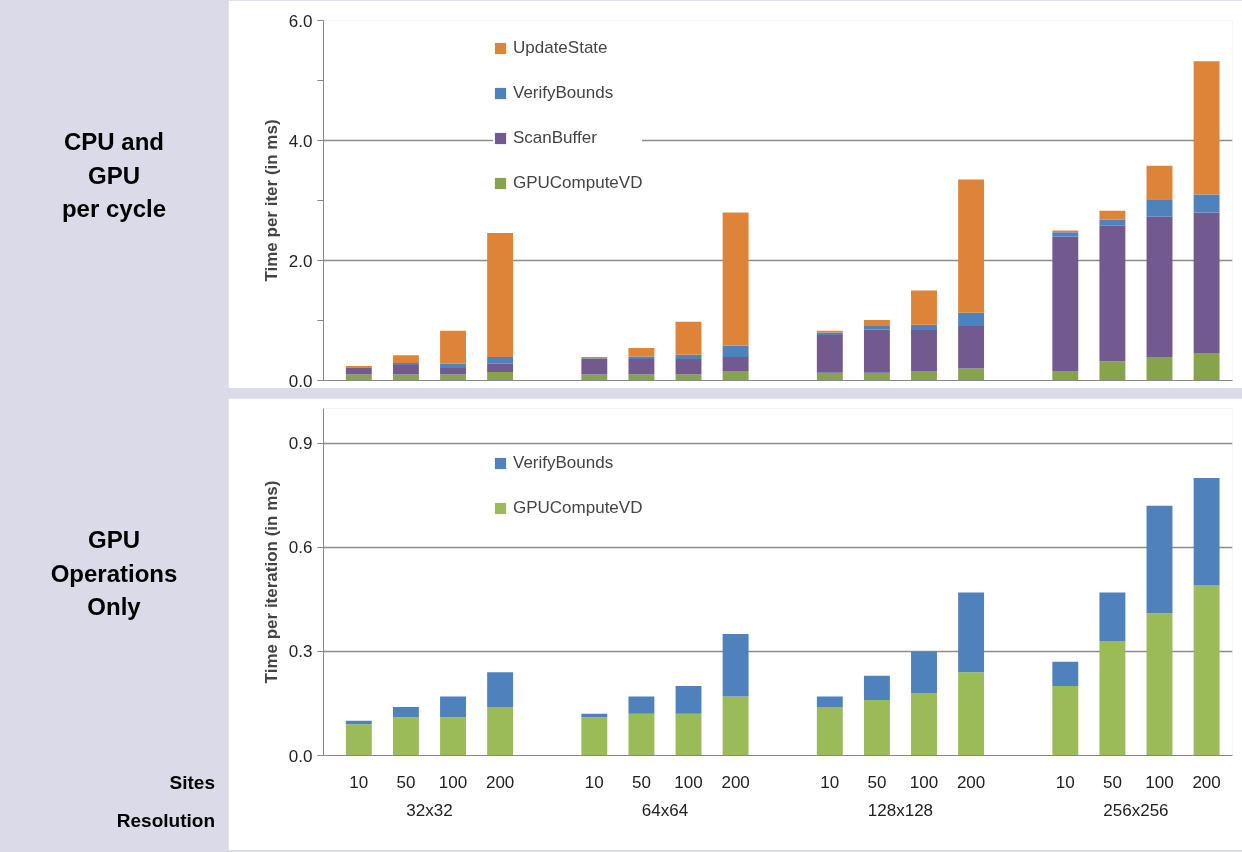 The image size is (1242, 852). I want to click on text: Sites, so click(192, 783).